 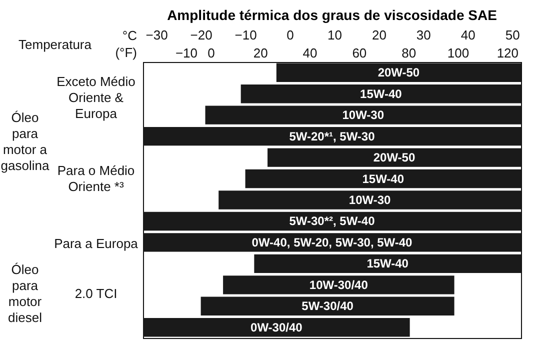 I want to click on x-tick-label: −20, so click(x=201, y=35).